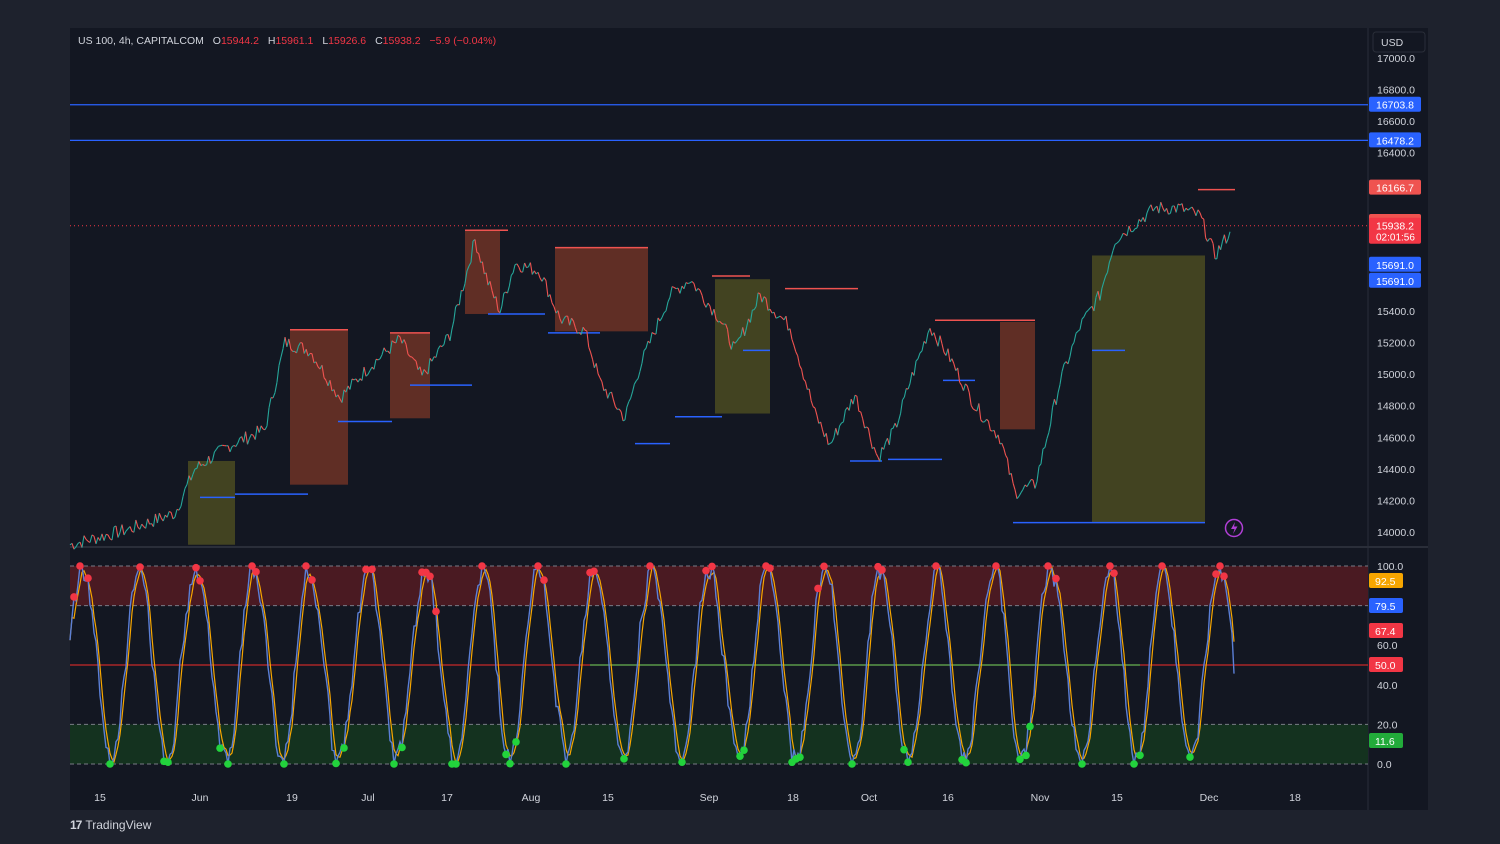 Image resolution: width=1500 pixels, height=844 pixels. Describe the element at coordinates (110, 825) in the screenshot. I see `footer-brand: 17 TradingView` at that location.